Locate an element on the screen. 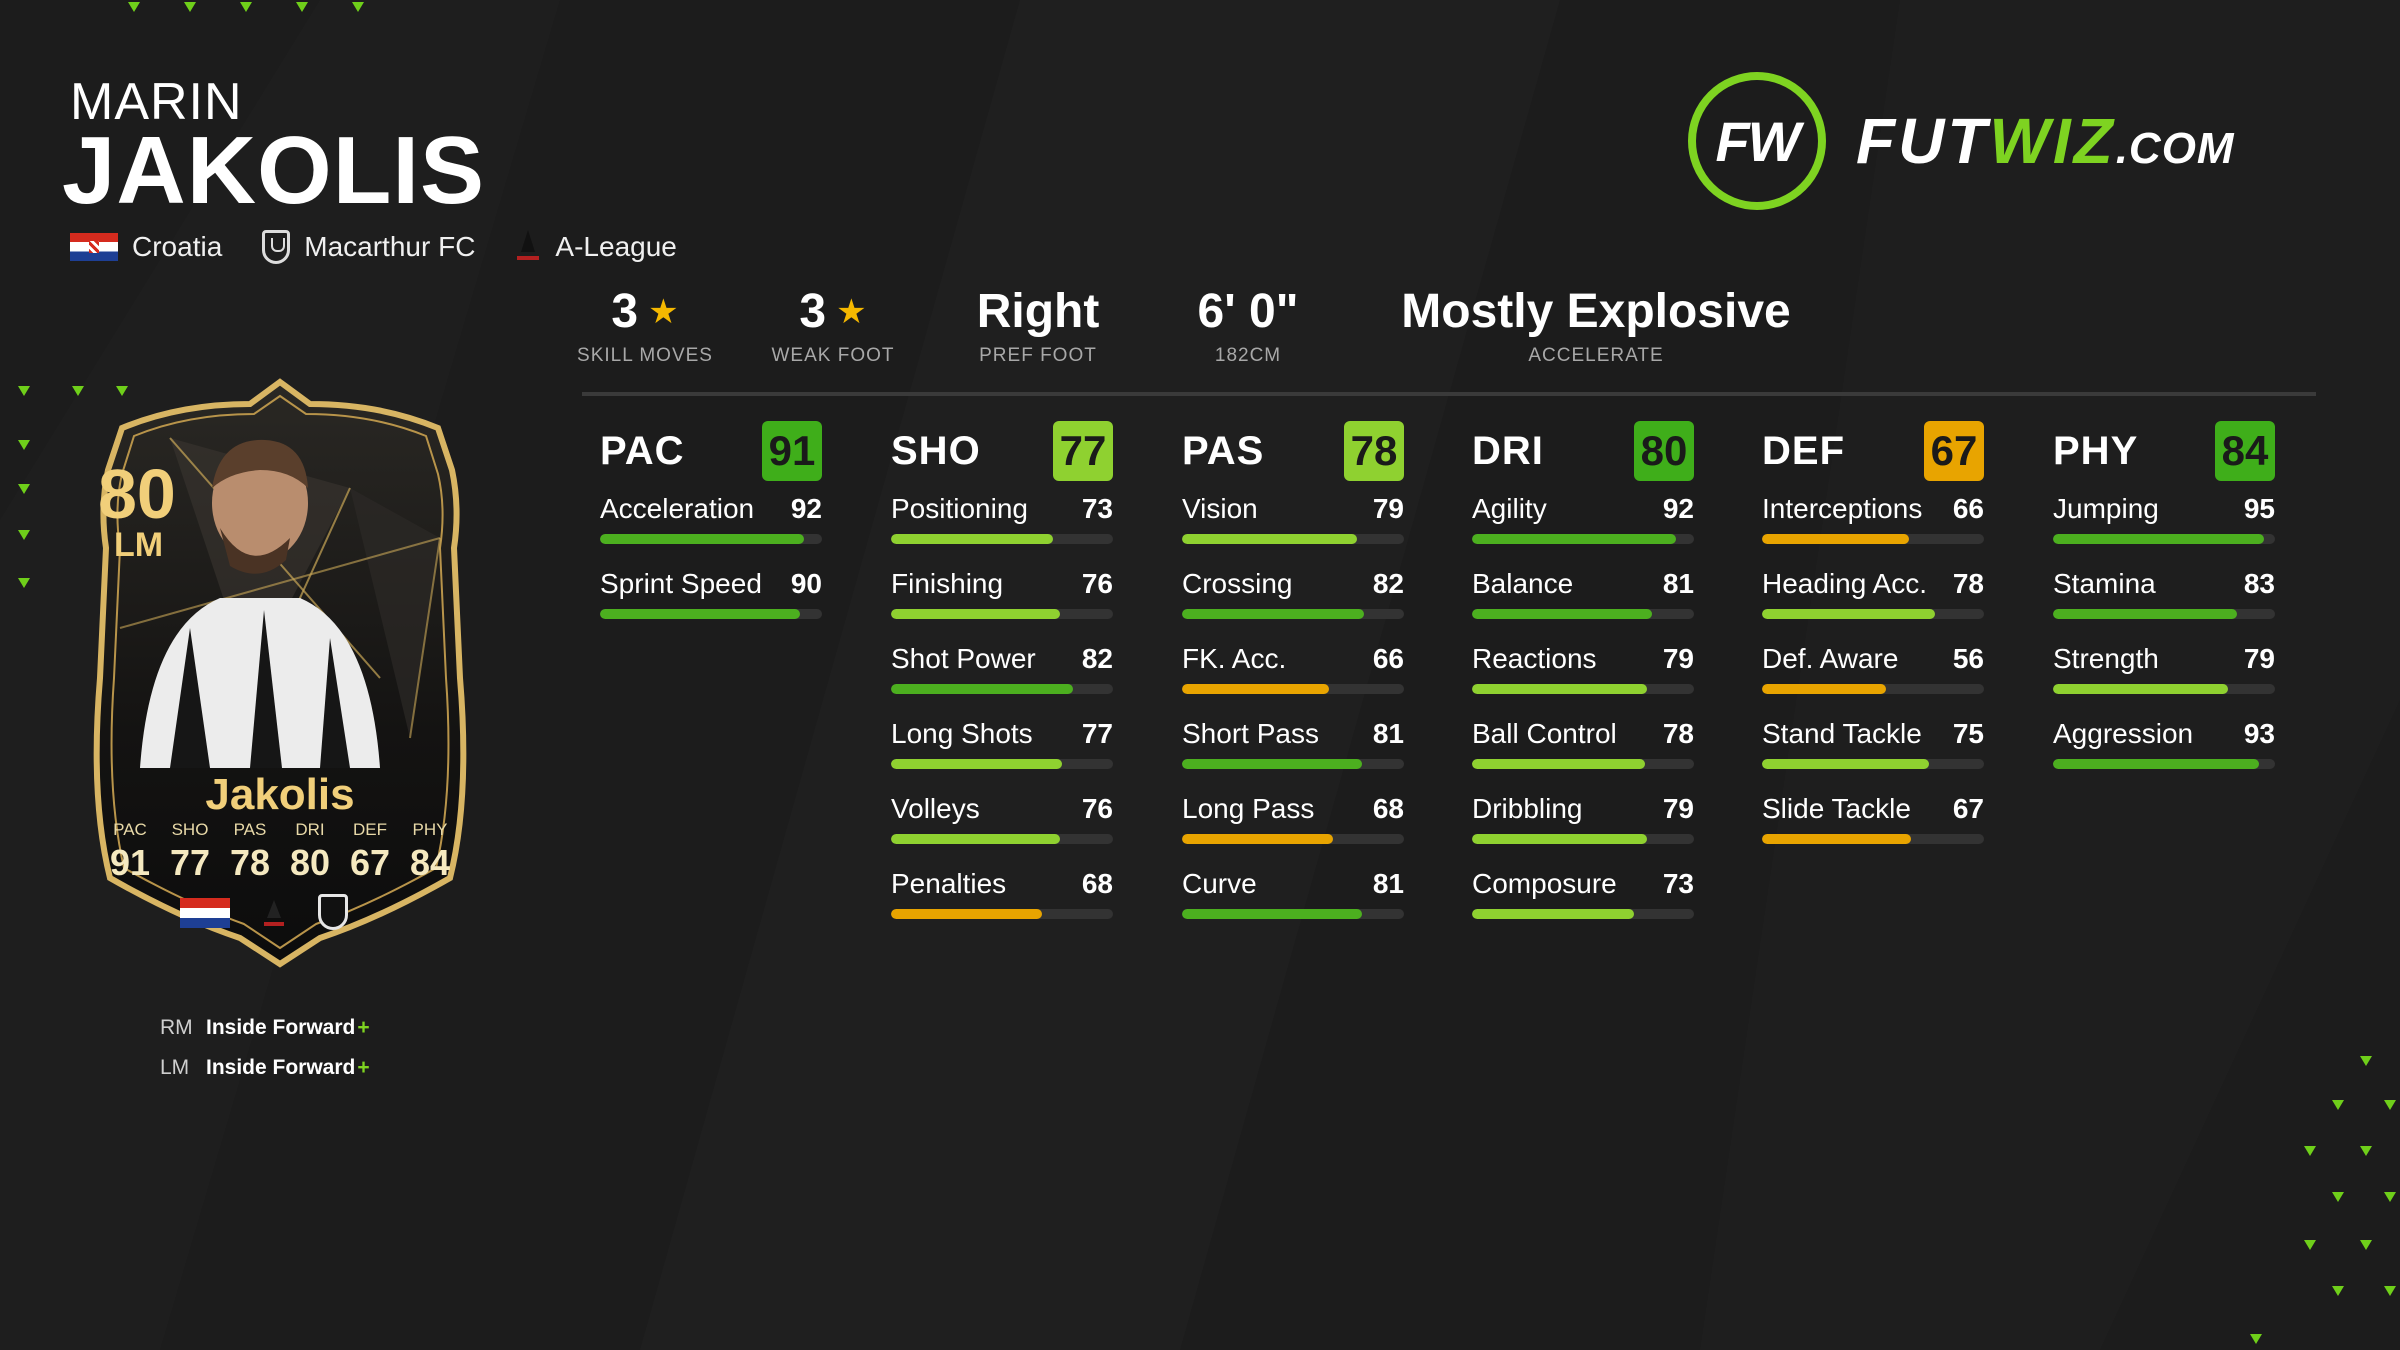  stat-item: Curve 81 is located at coordinates (1293, 894).